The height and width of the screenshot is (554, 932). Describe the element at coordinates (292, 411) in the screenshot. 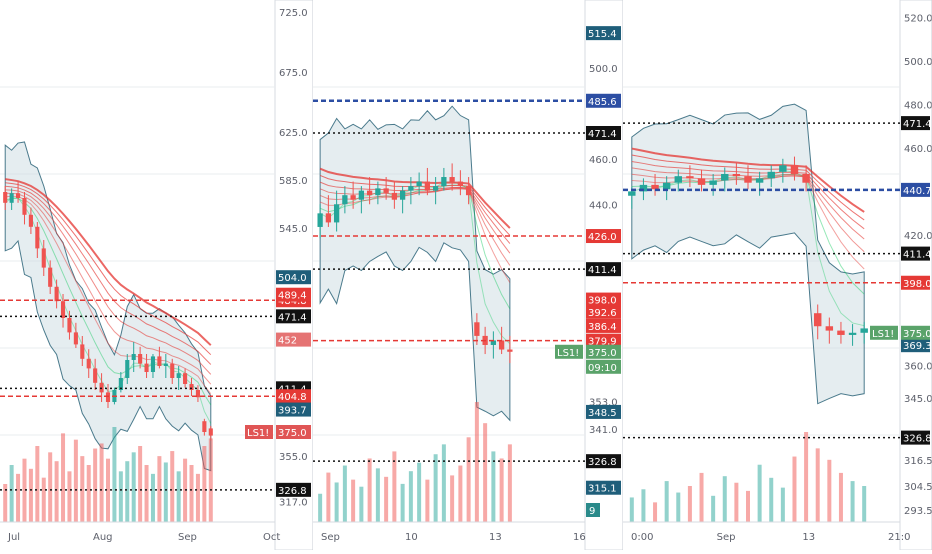

I see `price-label-badge-text: 393.7` at that location.